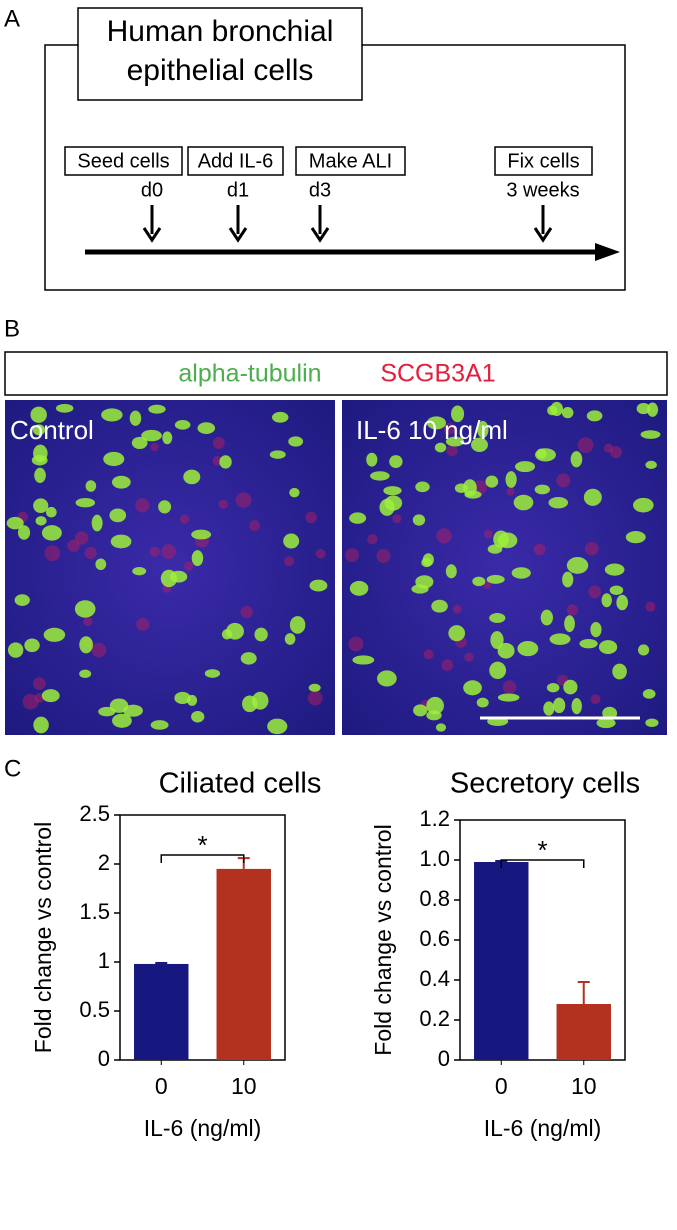  What do you see at coordinates (220, 31) in the screenshot?
I see `protocol-title: Human bronchial` at bounding box center [220, 31].